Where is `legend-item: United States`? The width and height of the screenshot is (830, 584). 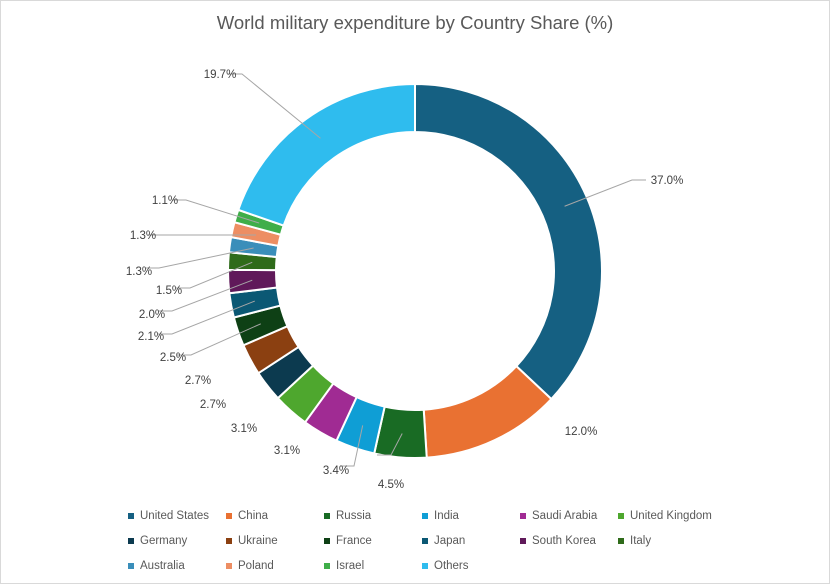 legend-item: United States is located at coordinates (177, 515).